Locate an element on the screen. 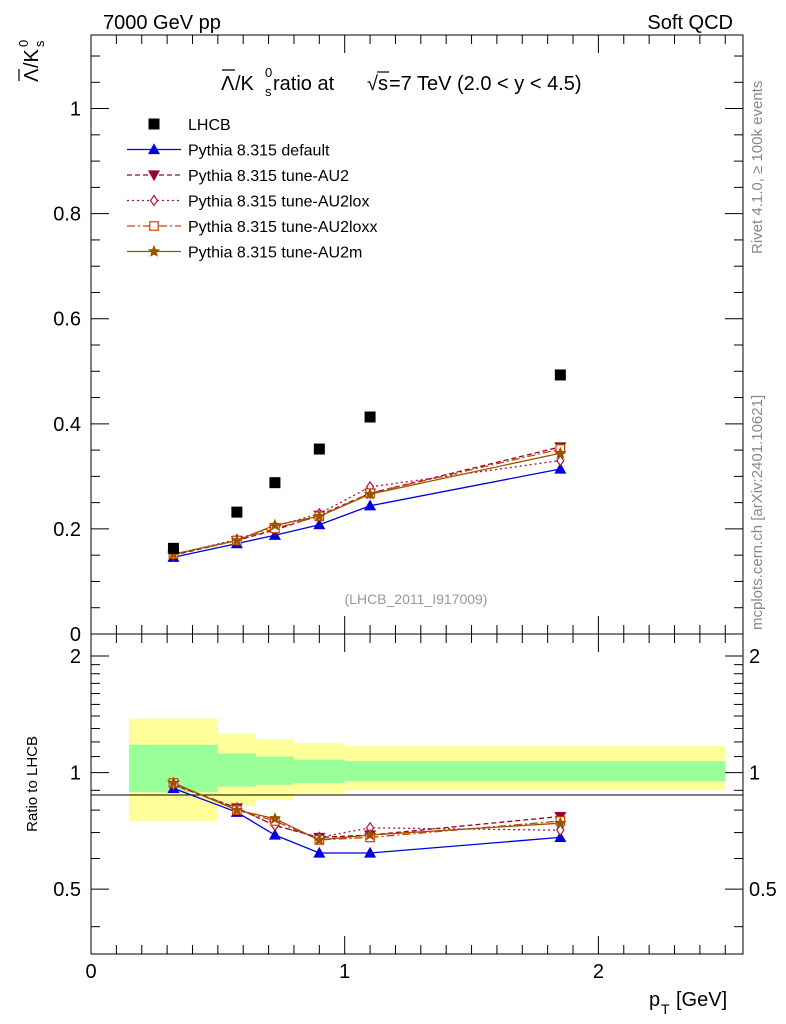  ylabel-sub: s is located at coordinates (39, 43).